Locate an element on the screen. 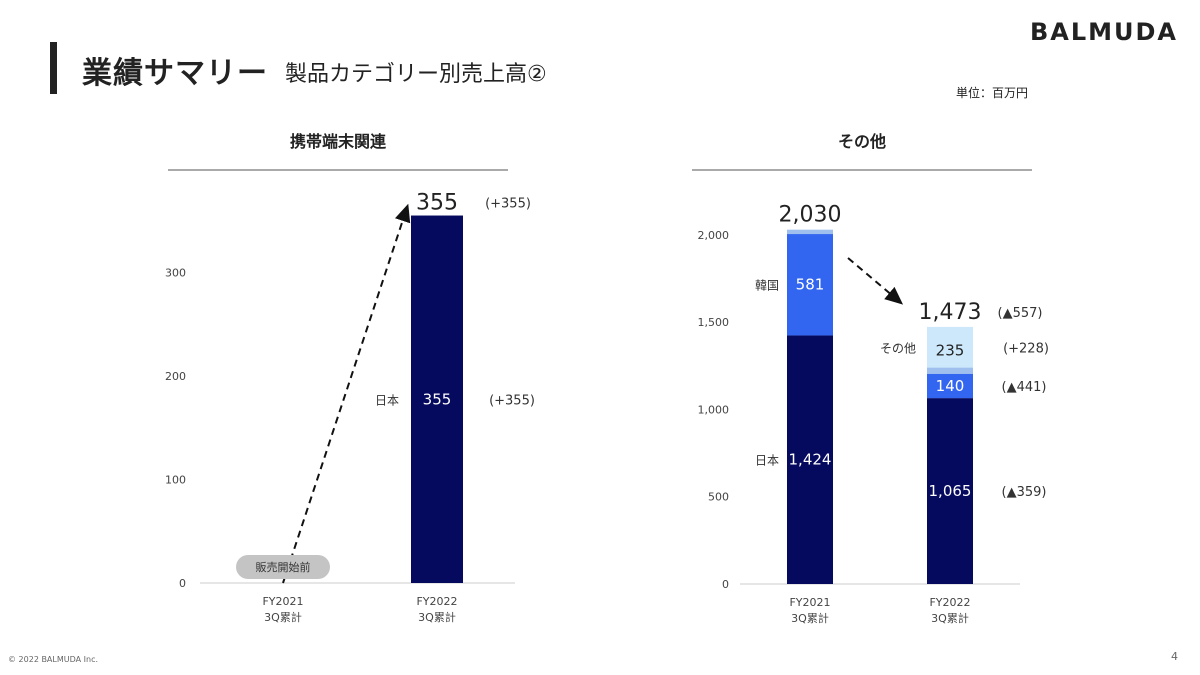 This screenshot has width=1200, height=675. chart-title: その他 is located at coordinates (862, 141).